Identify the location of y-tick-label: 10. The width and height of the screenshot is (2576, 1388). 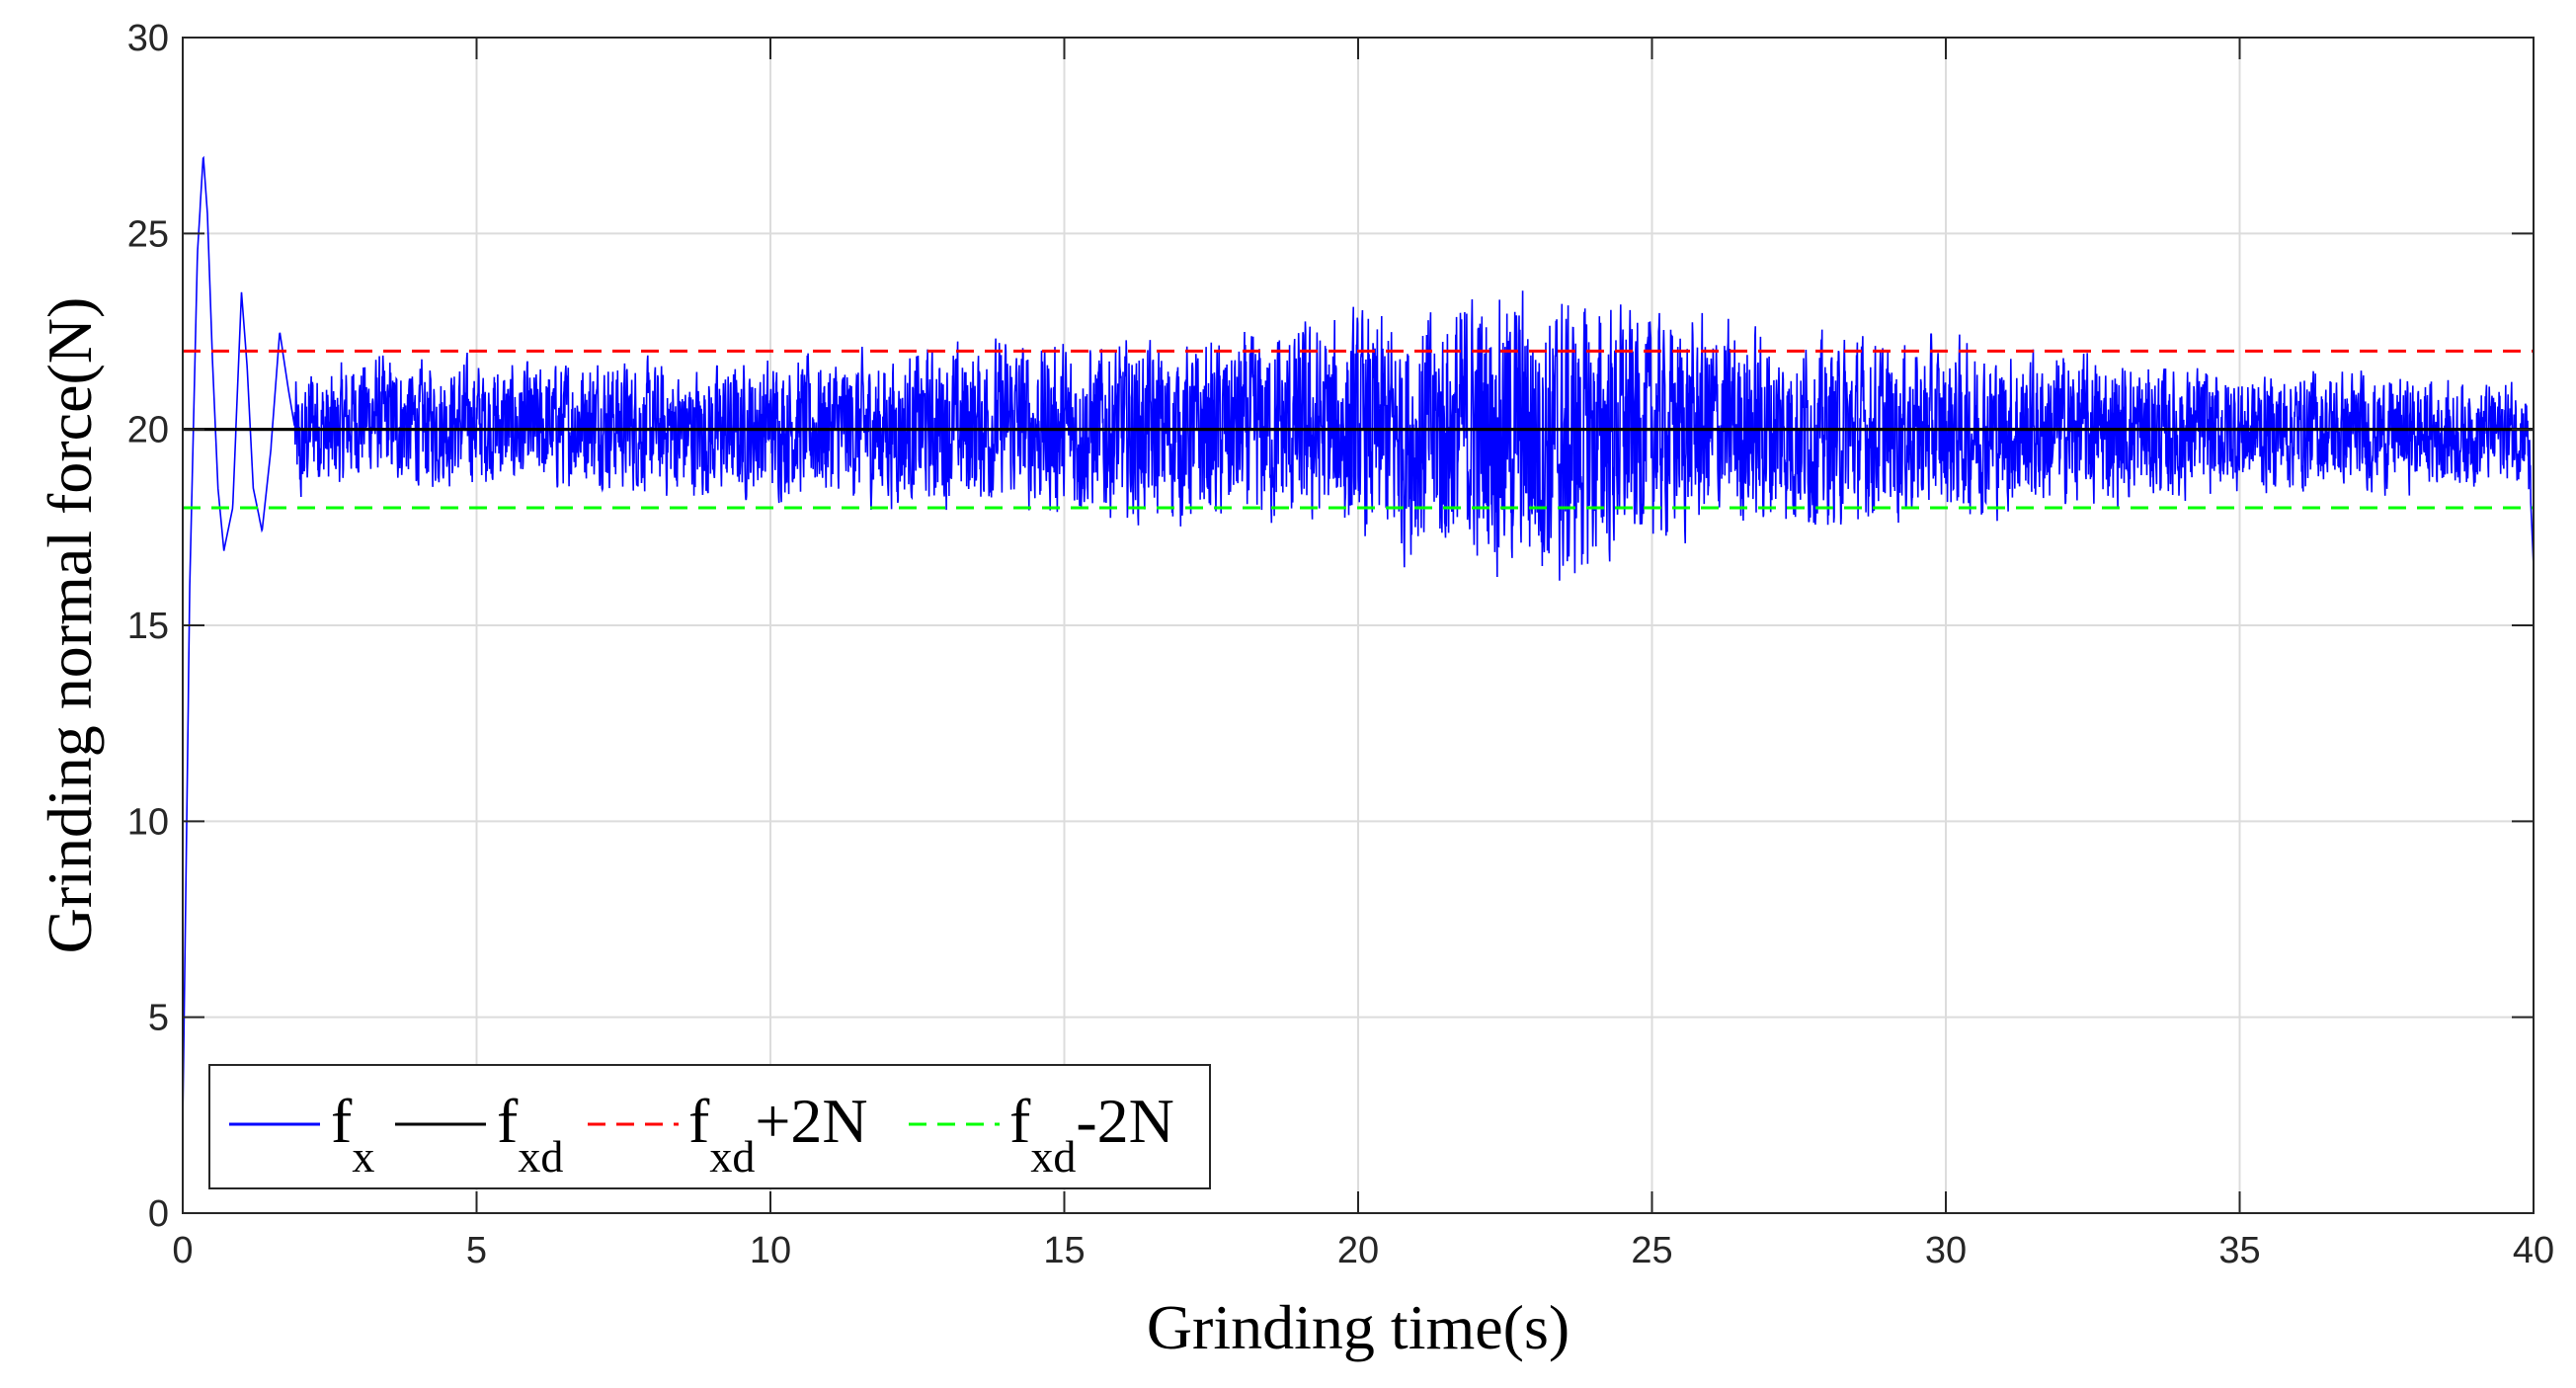
(148, 822).